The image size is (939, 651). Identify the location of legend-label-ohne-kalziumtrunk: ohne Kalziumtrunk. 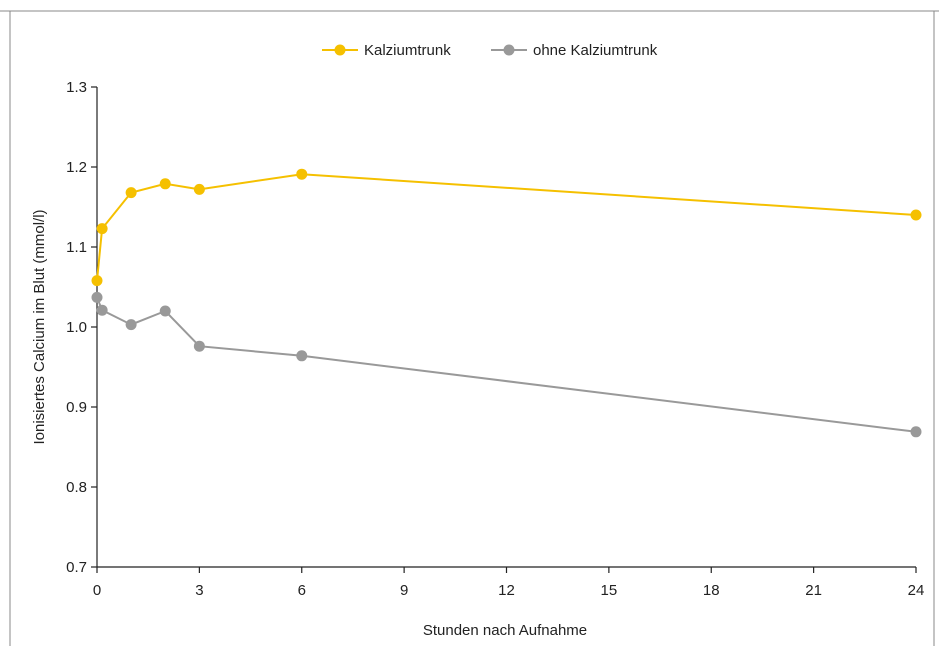
(595, 50).